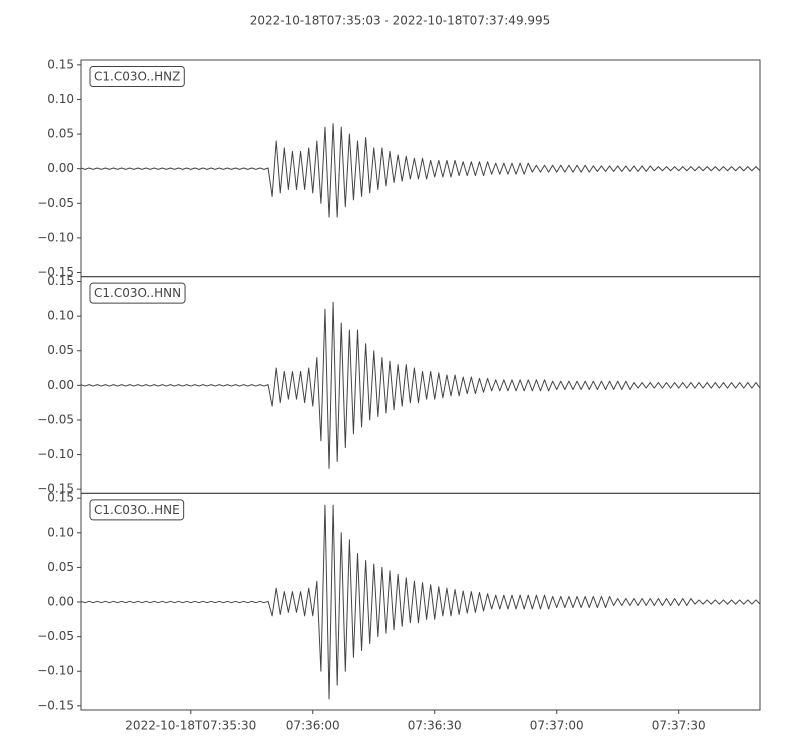 This screenshot has width=800, height=750. What do you see at coordinates (679, 726) in the screenshot?
I see `x-tick-label: 07:37:30` at bounding box center [679, 726].